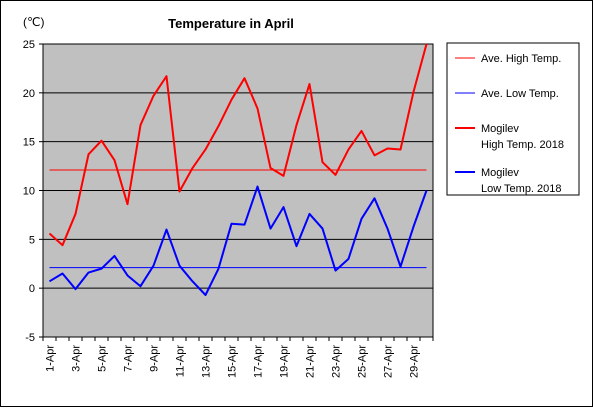 The height and width of the screenshot is (413, 593). What do you see at coordinates (522, 137) in the screenshot?
I see `legend-label: Mogilev High Temp. 2018` at bounding box center [522, 137].